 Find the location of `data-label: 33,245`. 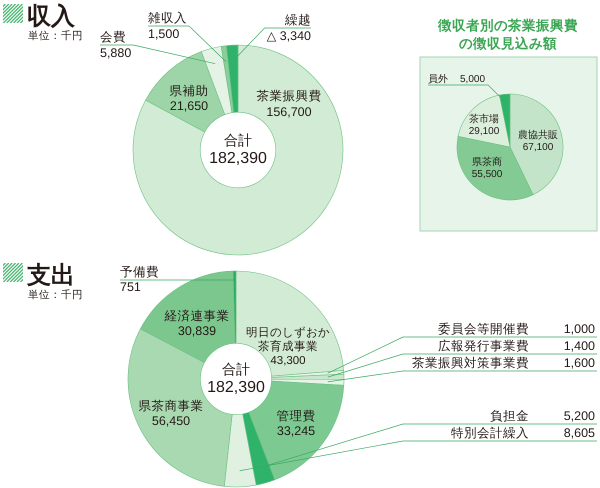

data-label: 33,245 is located at coordinates (296, 431).